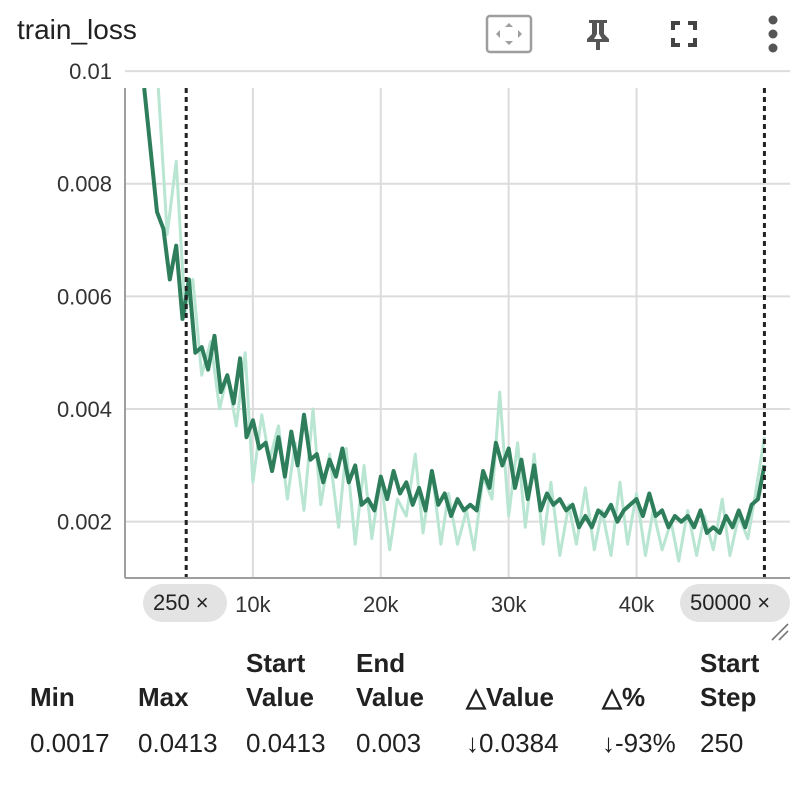 This screenshot has width=807, height=791. I want to click on value-delta-value: ↓0.0384, so click(512, 743).